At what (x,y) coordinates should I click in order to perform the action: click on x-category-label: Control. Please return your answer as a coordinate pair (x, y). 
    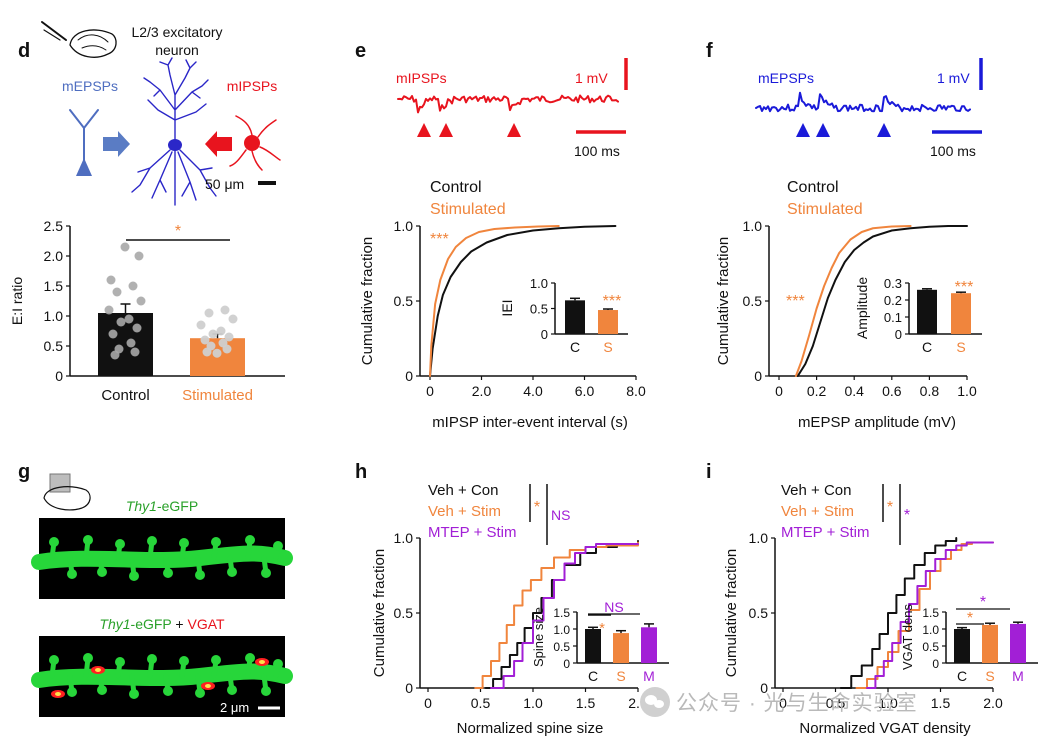
    Looking at the image, I should click on (125, 395).